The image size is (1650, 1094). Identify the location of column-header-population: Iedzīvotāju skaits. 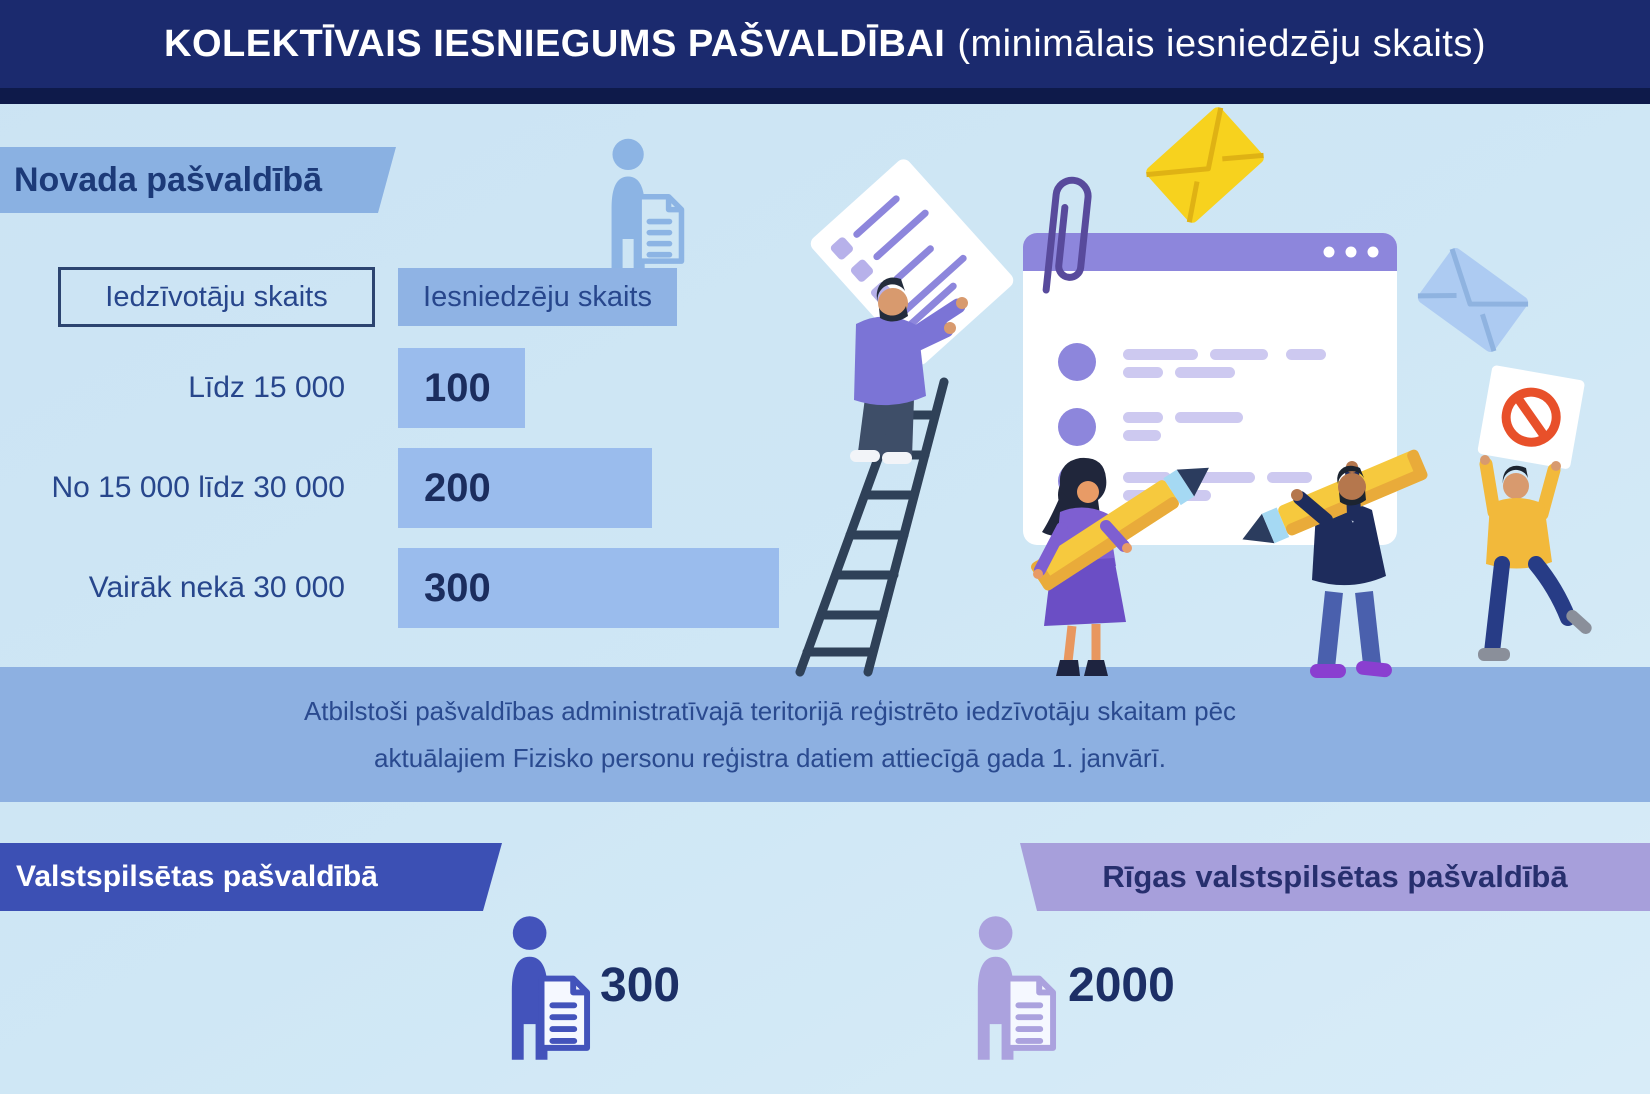
(216, 297).